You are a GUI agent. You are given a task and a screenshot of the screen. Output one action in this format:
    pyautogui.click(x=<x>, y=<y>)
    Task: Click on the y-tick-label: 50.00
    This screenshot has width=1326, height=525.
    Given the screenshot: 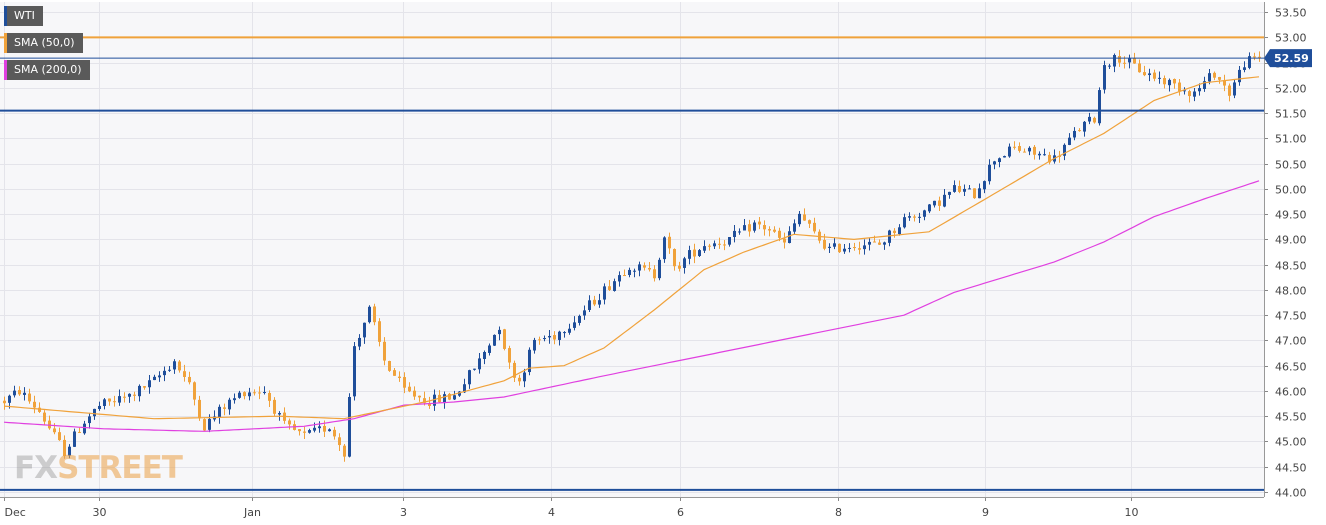 What is the action you would take?
    pyautogui.click(x=1291, y=190)
    